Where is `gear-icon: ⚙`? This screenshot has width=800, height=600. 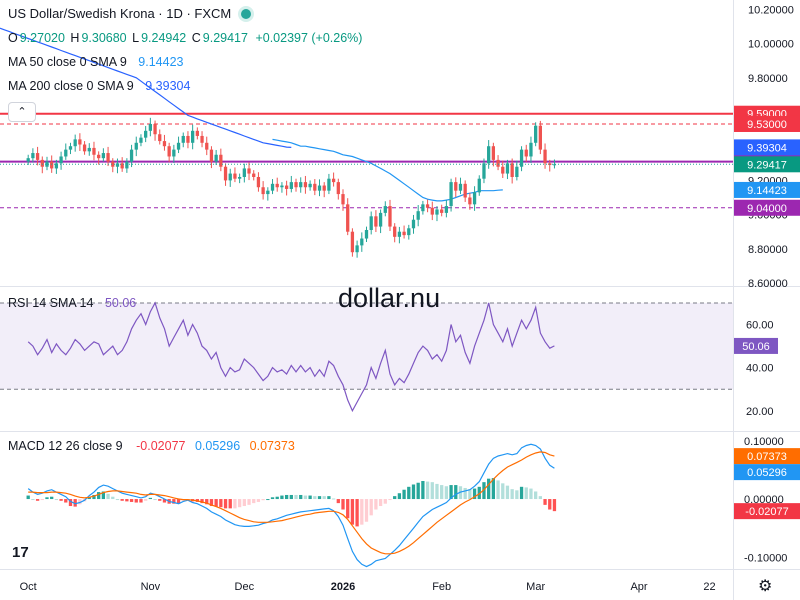 gear-icon: ⚙ is located at coordinates (765, 586).